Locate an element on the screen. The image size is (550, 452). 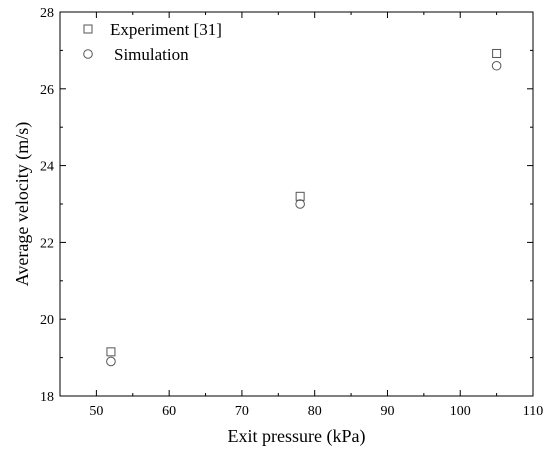
y-axis-label: Average velocity (m/s) is located at coordinates (22, 204).